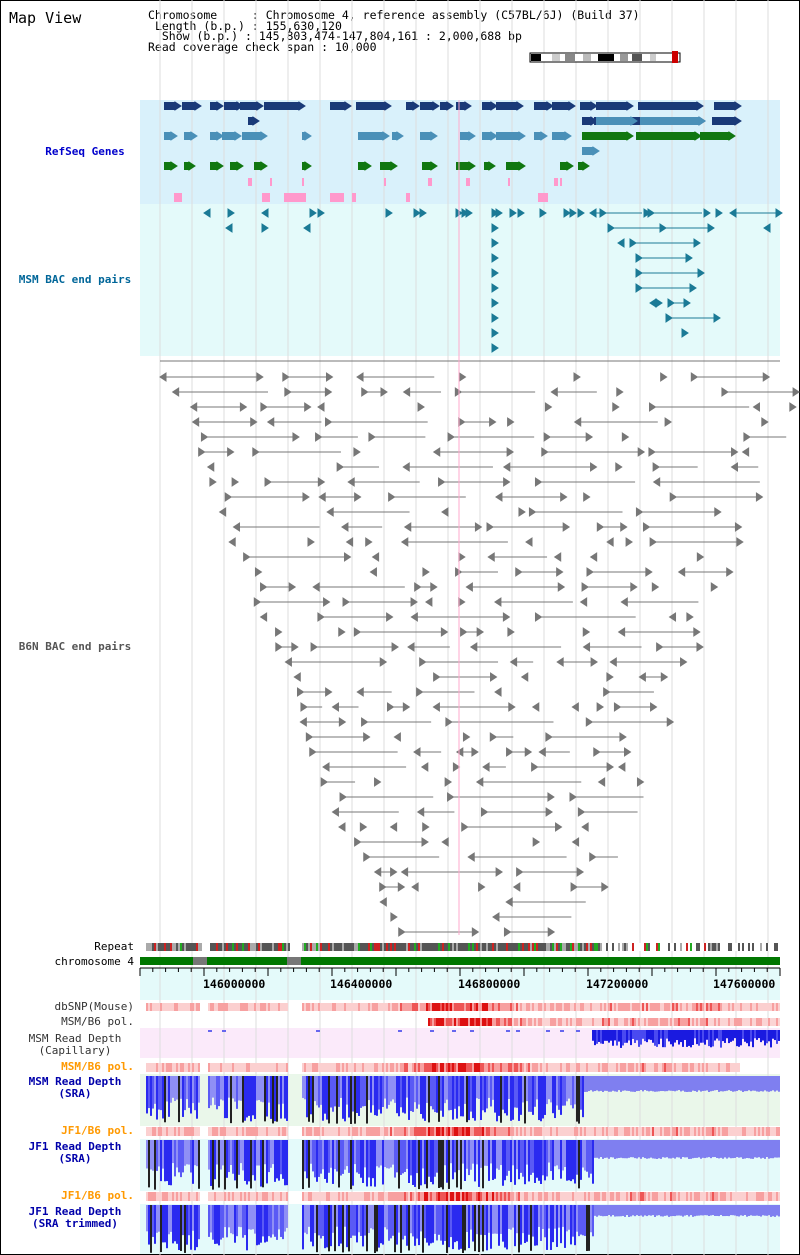 The height and width of the screenshot is (1255, 800). What do you see at coordinates (453, 151) in the screenshot?
I see `refseq-gene-features` at bounding box center [453, 151].